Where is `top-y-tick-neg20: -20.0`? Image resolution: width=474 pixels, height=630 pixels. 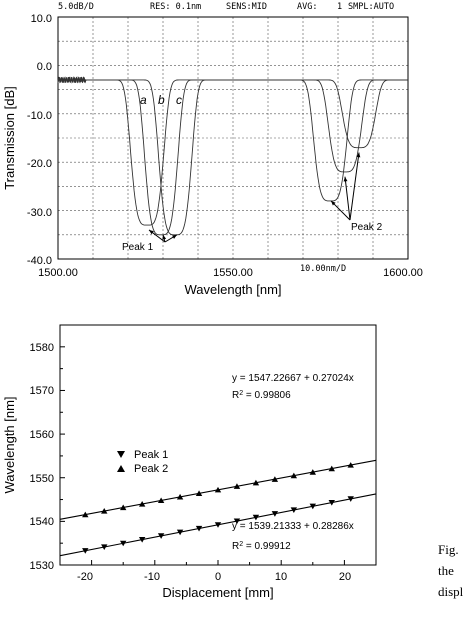 top-y-tick-neg20: -20.0 is located at coordinates (39, 164).